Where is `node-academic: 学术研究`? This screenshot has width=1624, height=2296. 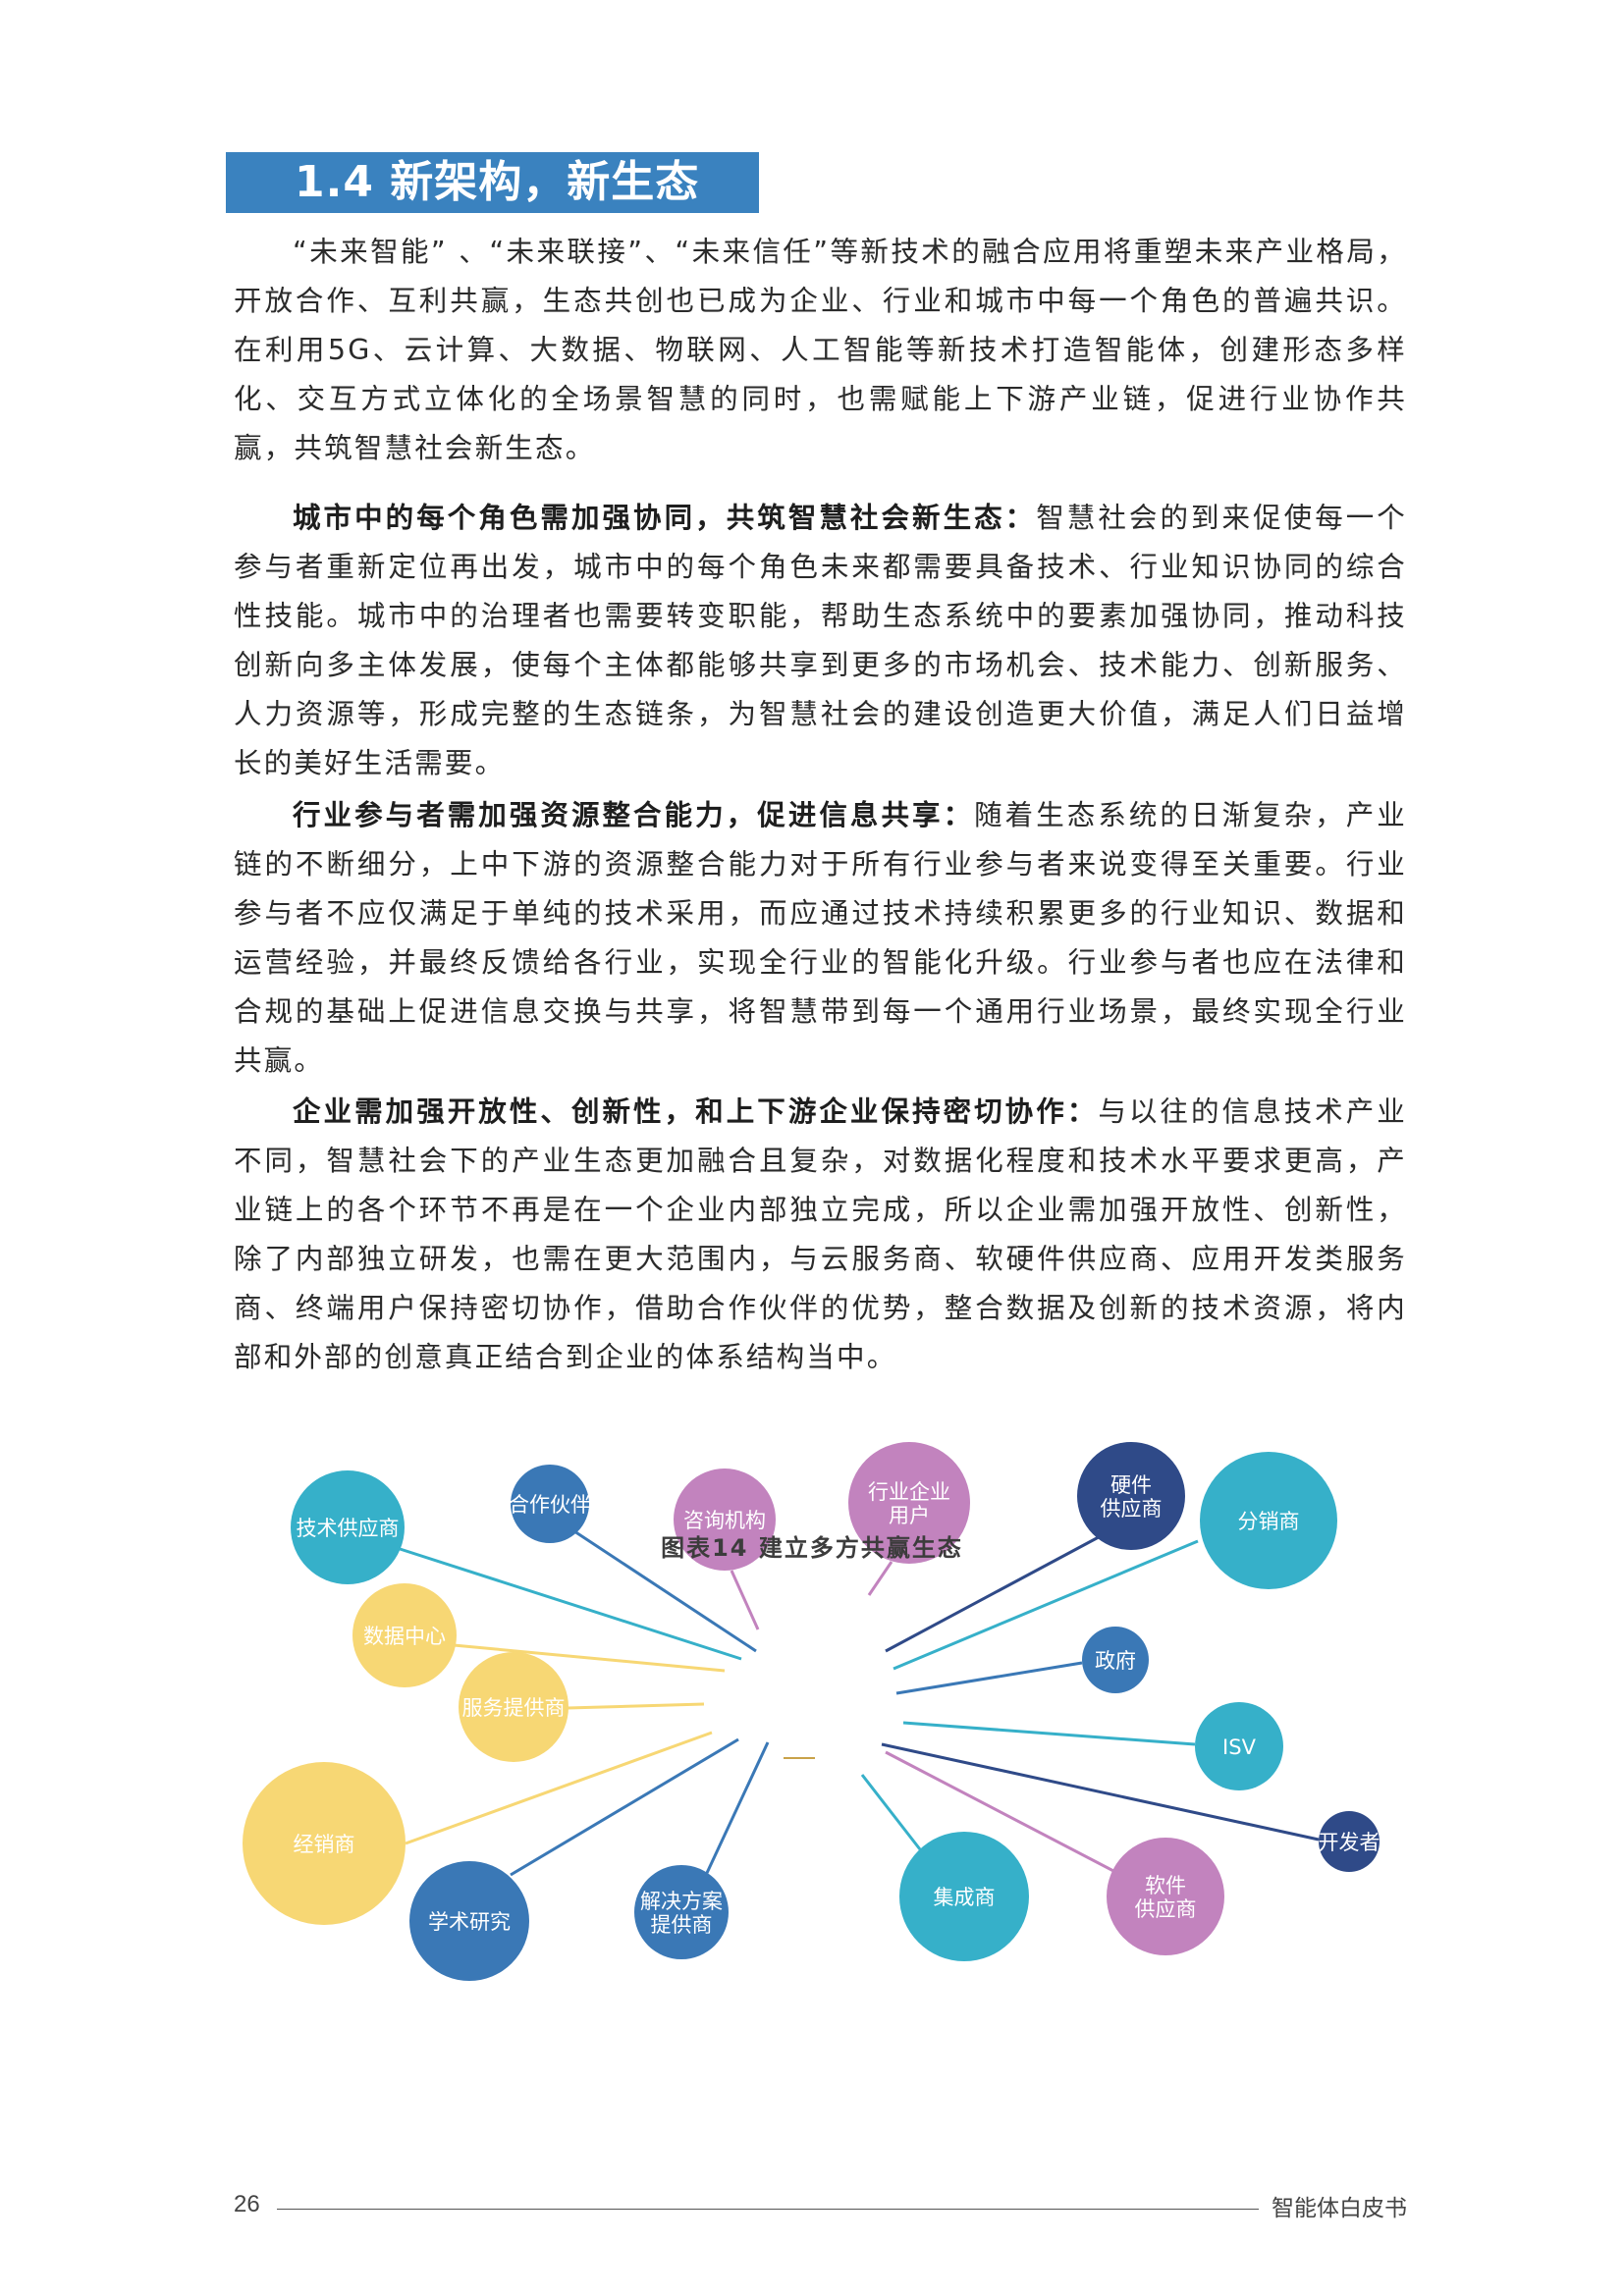
node-academic: 学术研究 is located at coordinates (469, 1921).